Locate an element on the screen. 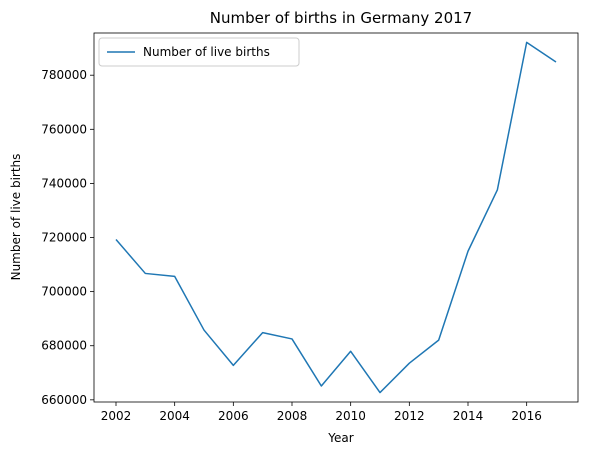 This screenshot has width=598, height=455. x-tick-label: 2002 is located at coordinates (116, 416).